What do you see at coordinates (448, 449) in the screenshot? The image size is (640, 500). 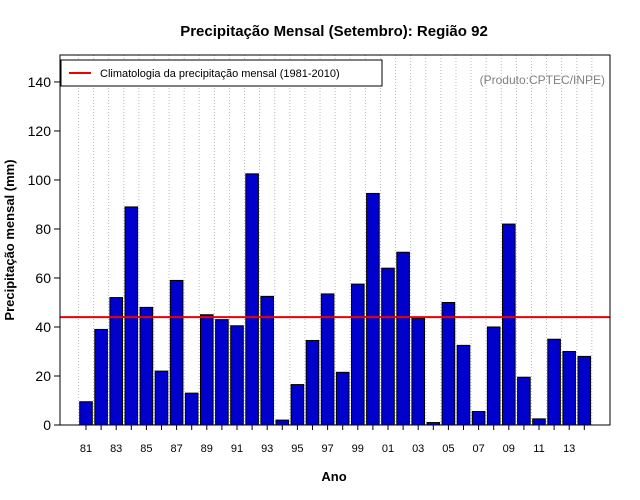 I see `x-tick-label: 05` at bounding box center [448, 449].